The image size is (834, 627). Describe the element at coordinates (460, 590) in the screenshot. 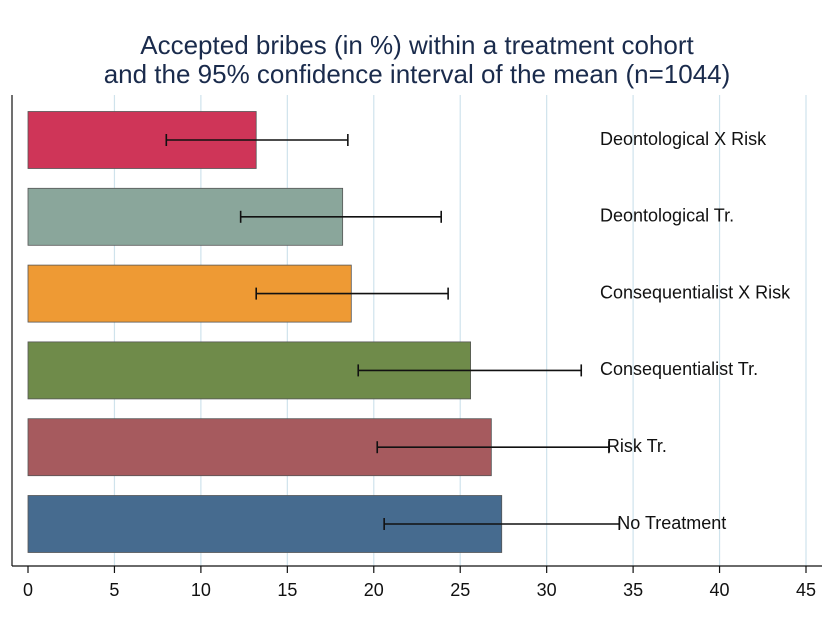

I see `x-tick-label: 25` at that location.